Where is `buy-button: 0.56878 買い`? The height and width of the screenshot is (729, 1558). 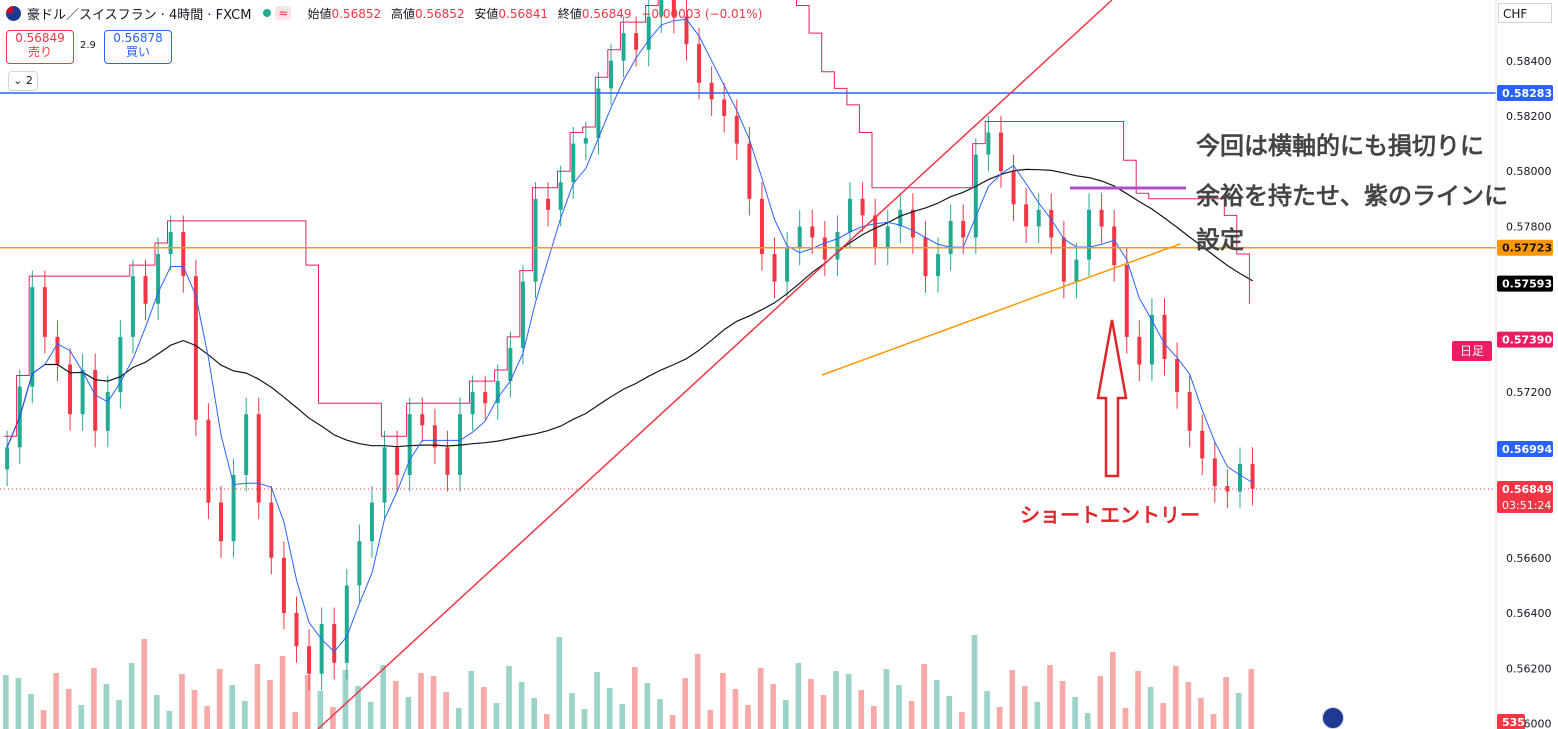 buy-button: 0.56878 買い is located at coordinates (138, 47).